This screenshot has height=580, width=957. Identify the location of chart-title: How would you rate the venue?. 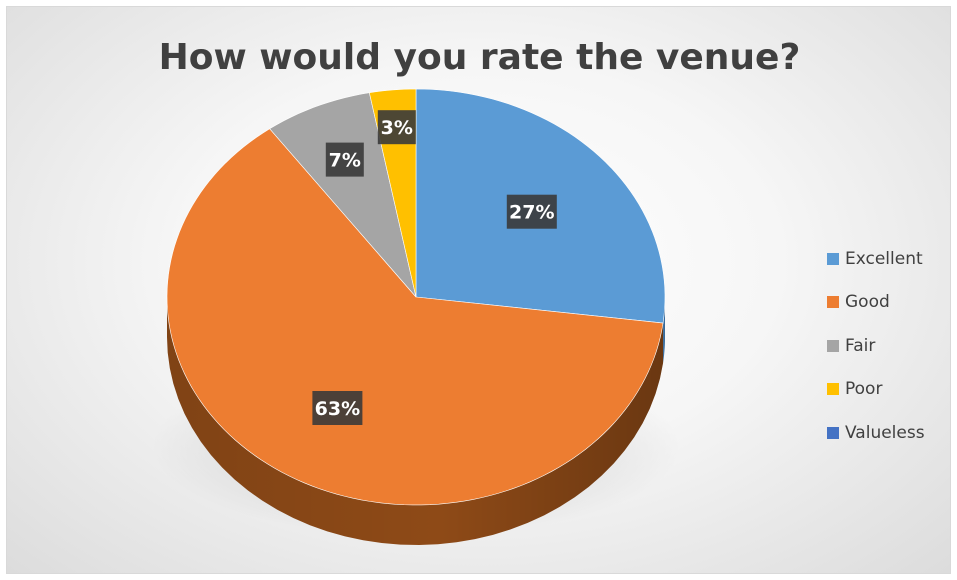
(479, 57).